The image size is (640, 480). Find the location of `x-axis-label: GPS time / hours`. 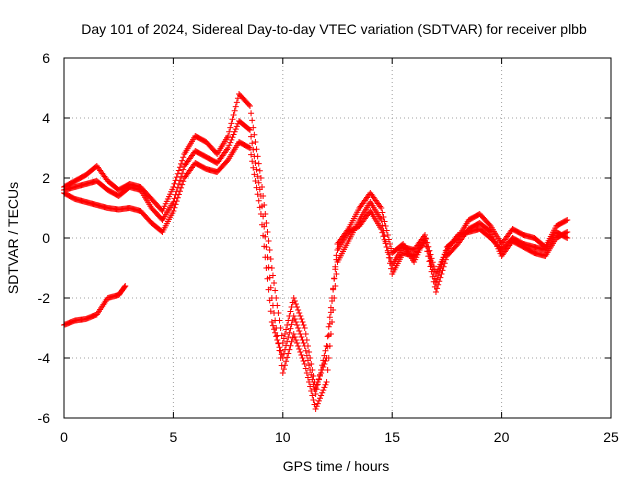

x-axis-label: GPS time / hours is located at coordinates (336, 466).